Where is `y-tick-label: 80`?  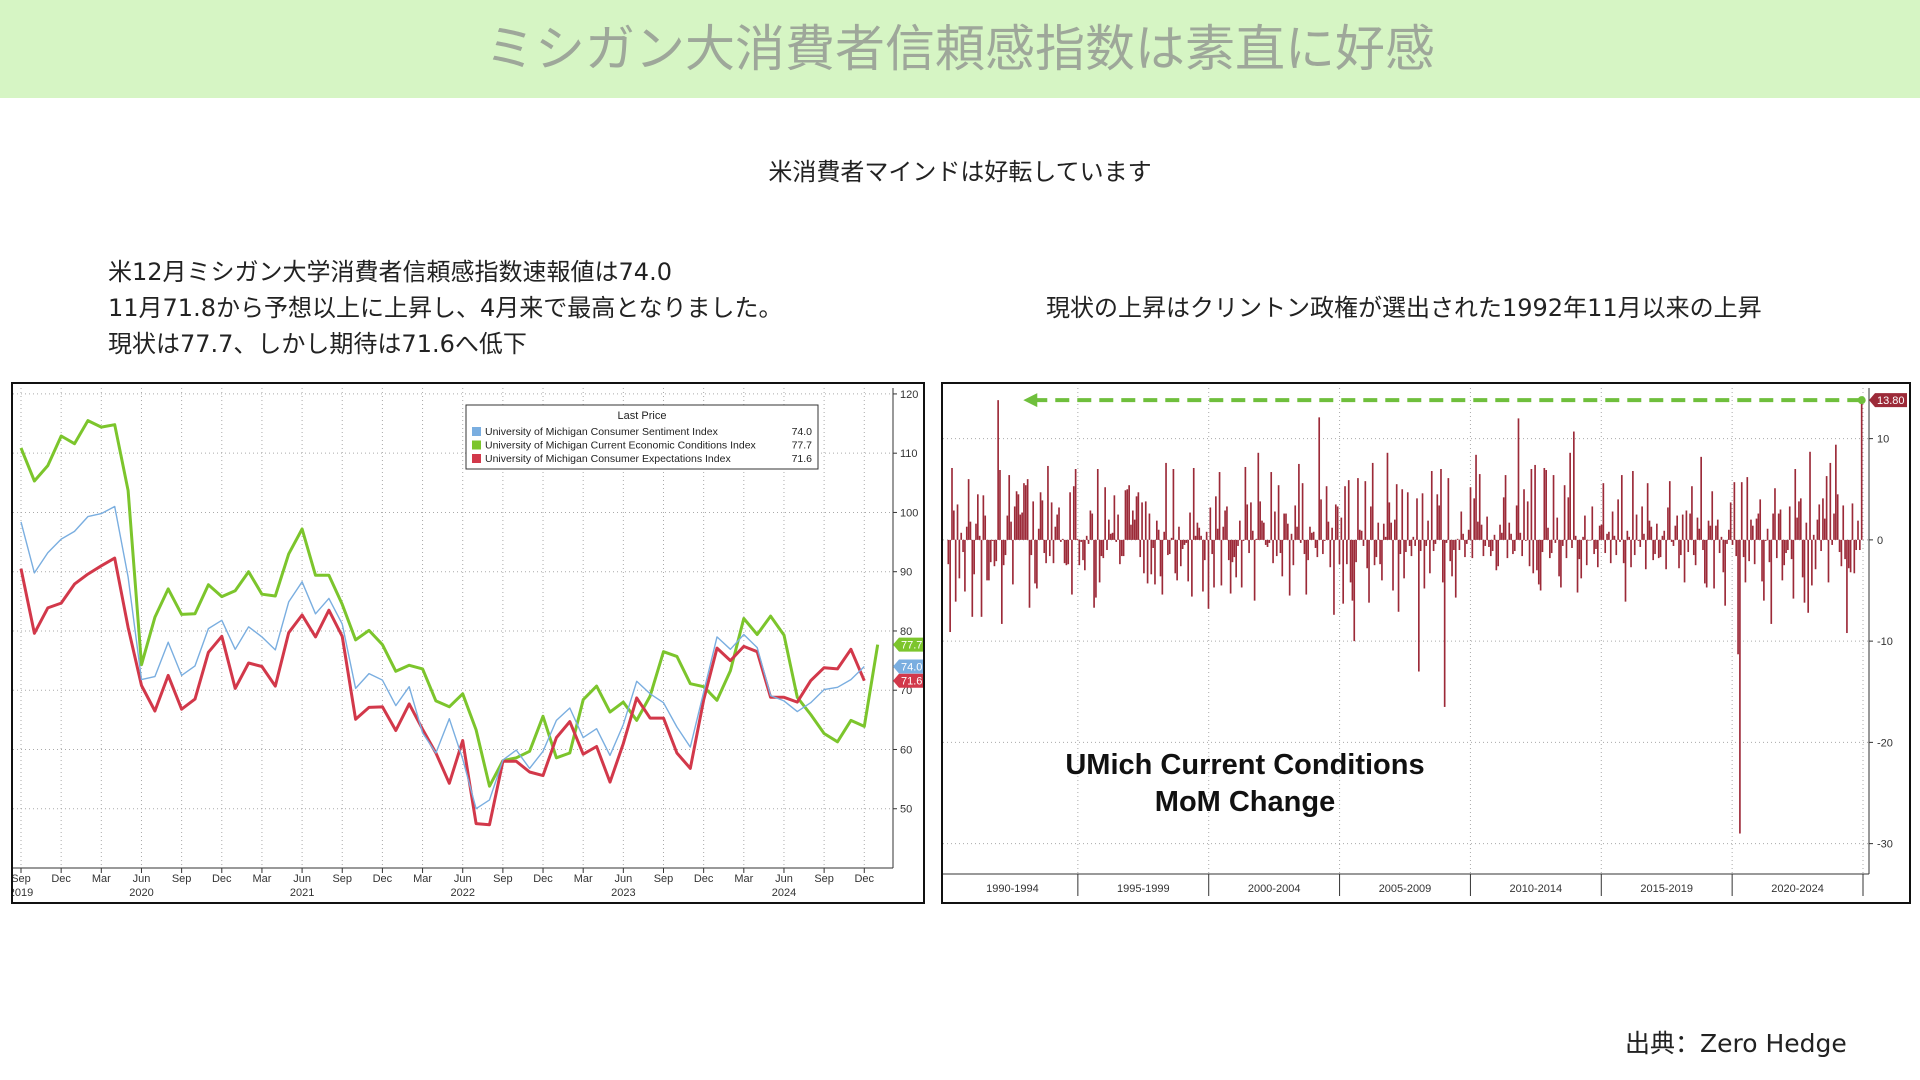
y-tick-label: 80 is located at coordinates (906, 632).